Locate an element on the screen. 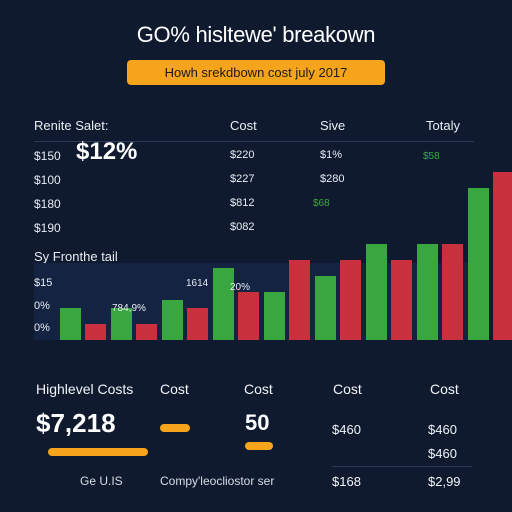  footer-label: Compy'leocliostor ser is located at coordinates (217, 481).